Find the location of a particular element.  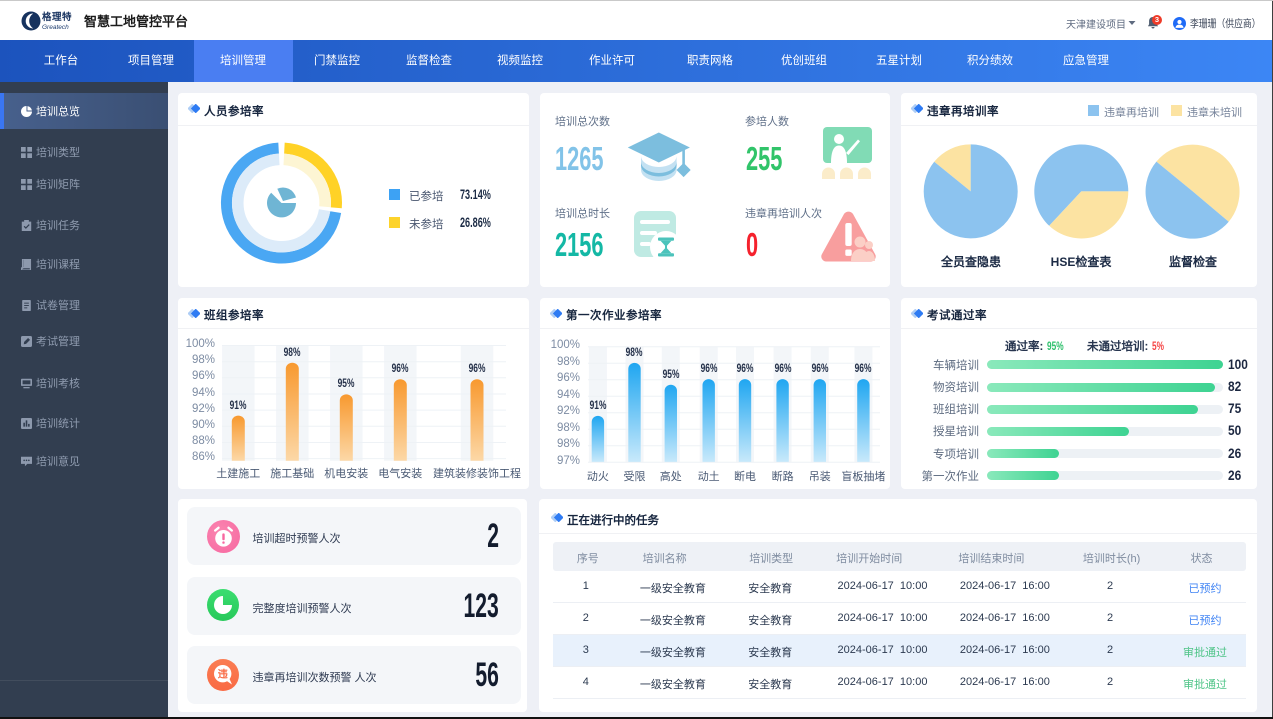

svg-text: 违 is located at coordinates (222, 673).